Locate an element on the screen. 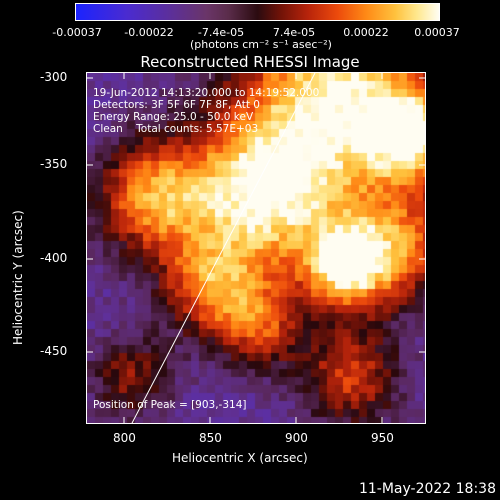 This screenshot has width=500, height=500. annotation-algorithm-counts: Clean Total counts: 5.57E+03 is located at coordinates (176, 129).